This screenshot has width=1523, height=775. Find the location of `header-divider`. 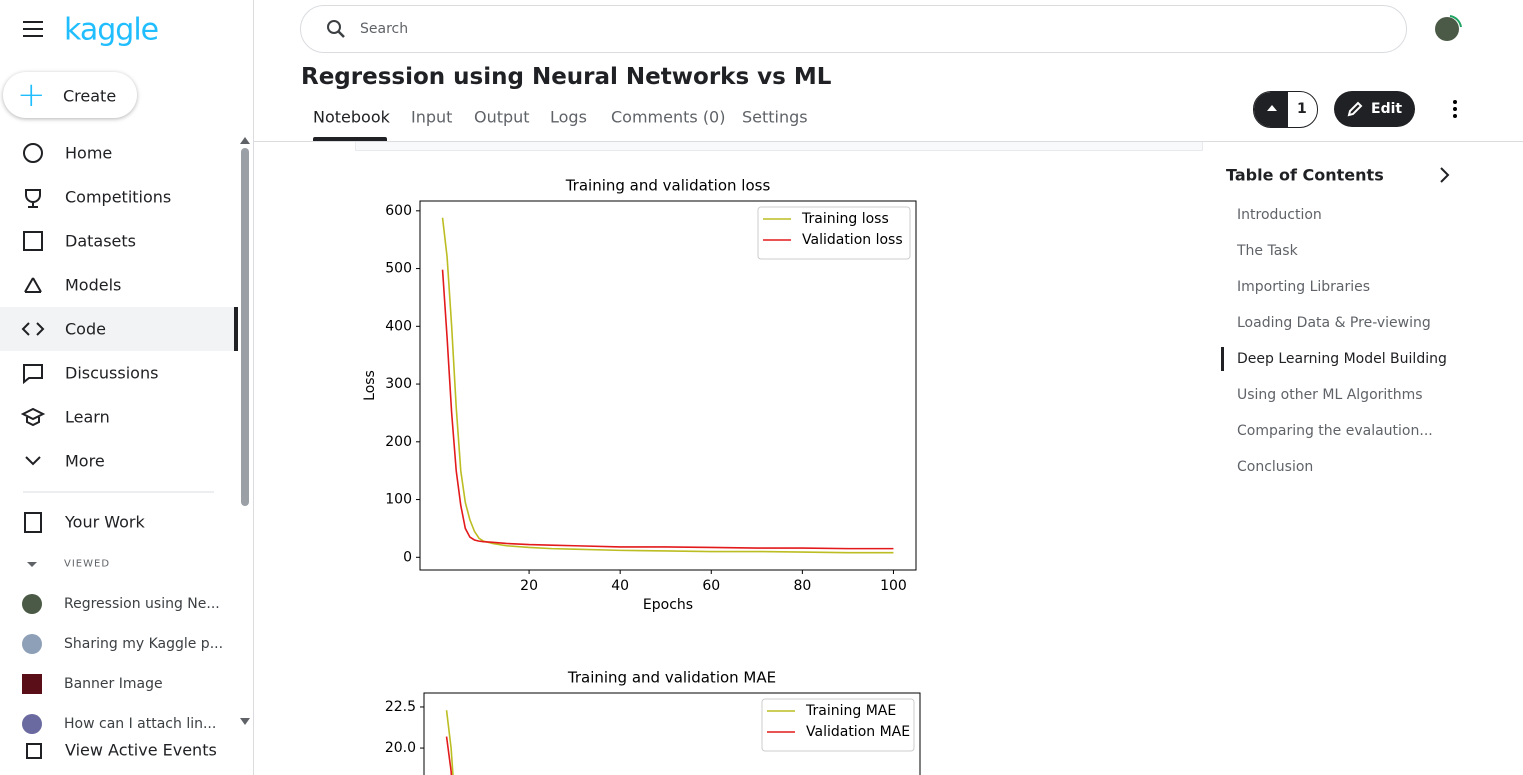

header-divider is located at coordinates (888, 141).